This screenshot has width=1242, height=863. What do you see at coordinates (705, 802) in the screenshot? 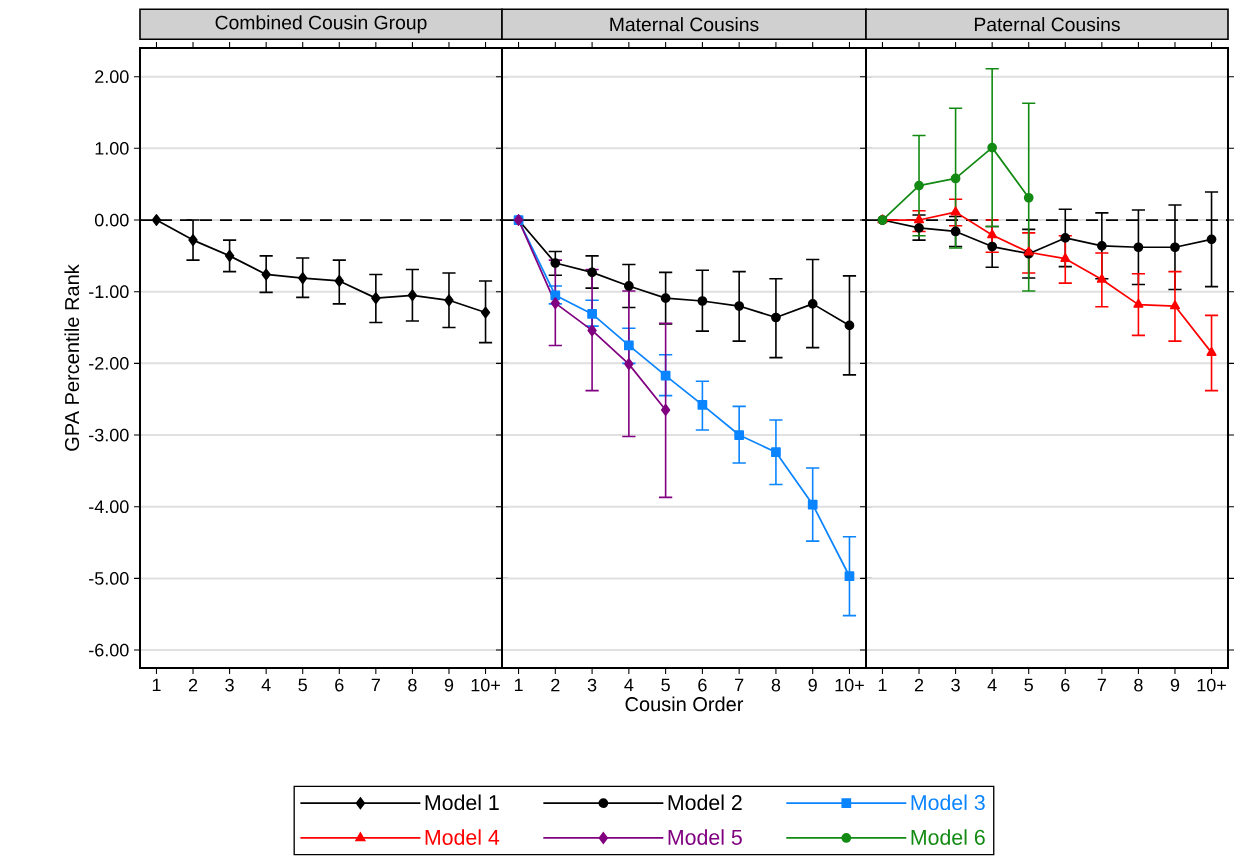
I see `text: Model 2` at bounding box center [705, 802].